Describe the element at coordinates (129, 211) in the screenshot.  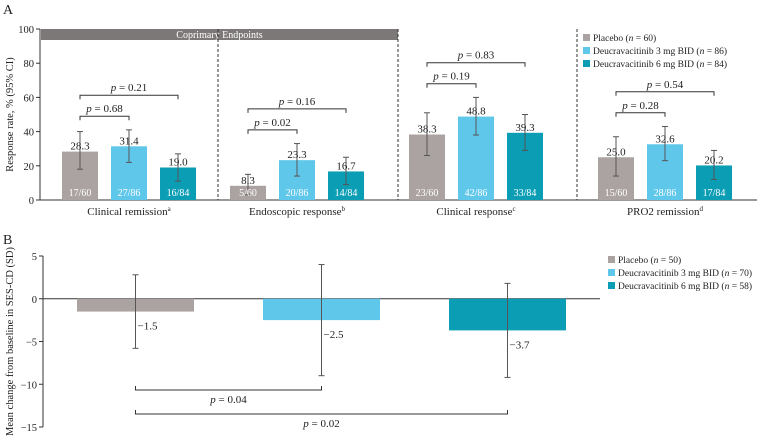
I see `category-label-0: Clinical remissiona` at that location.